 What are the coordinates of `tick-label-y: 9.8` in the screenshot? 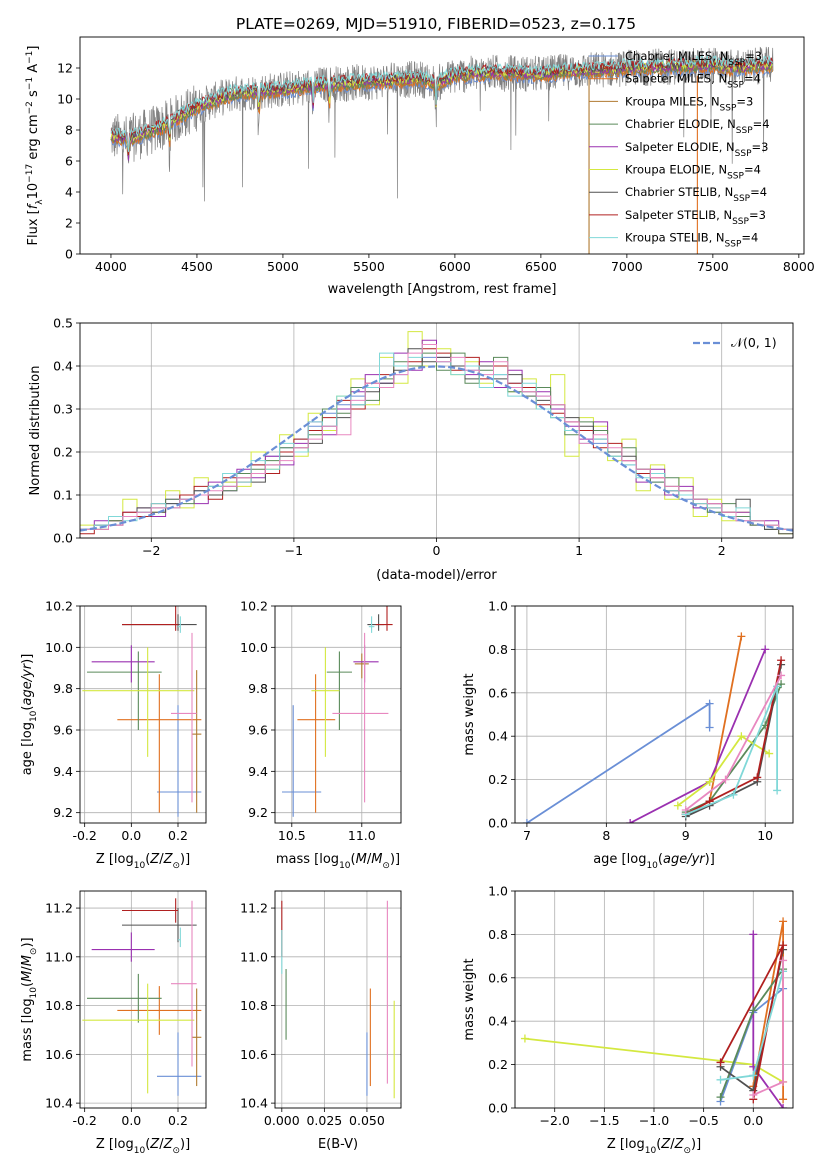 It's located at (63, 688).